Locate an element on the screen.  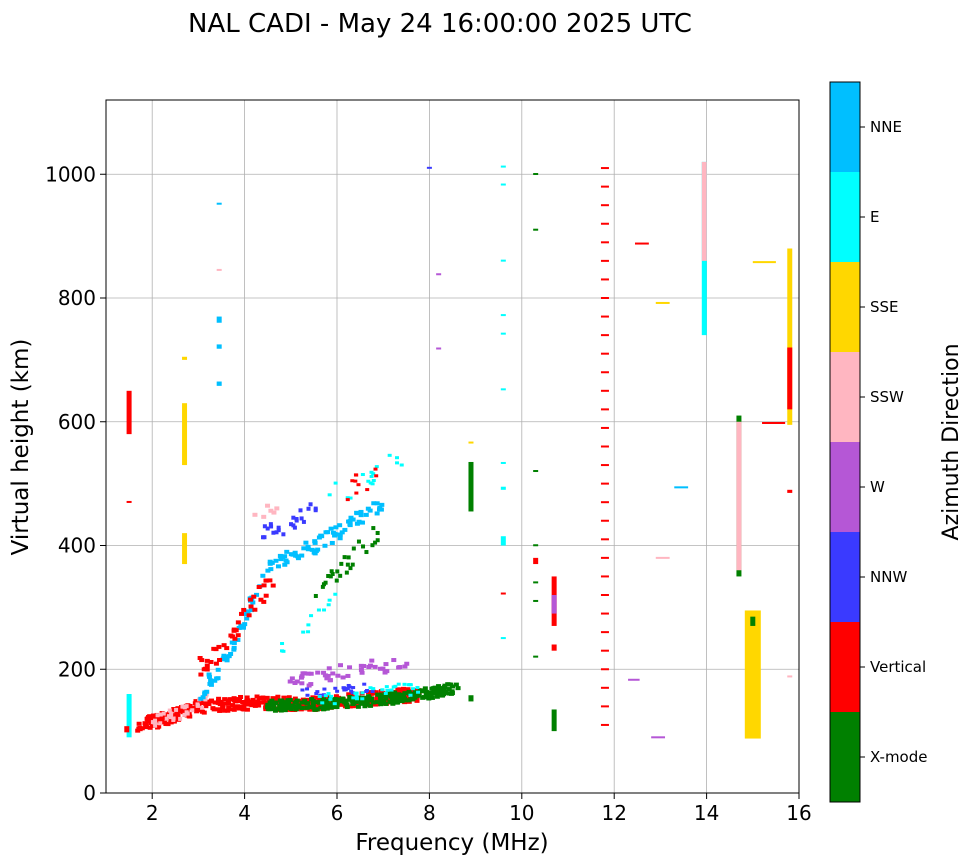
x-tick-label: 10 is located at coordinates (521, 813).